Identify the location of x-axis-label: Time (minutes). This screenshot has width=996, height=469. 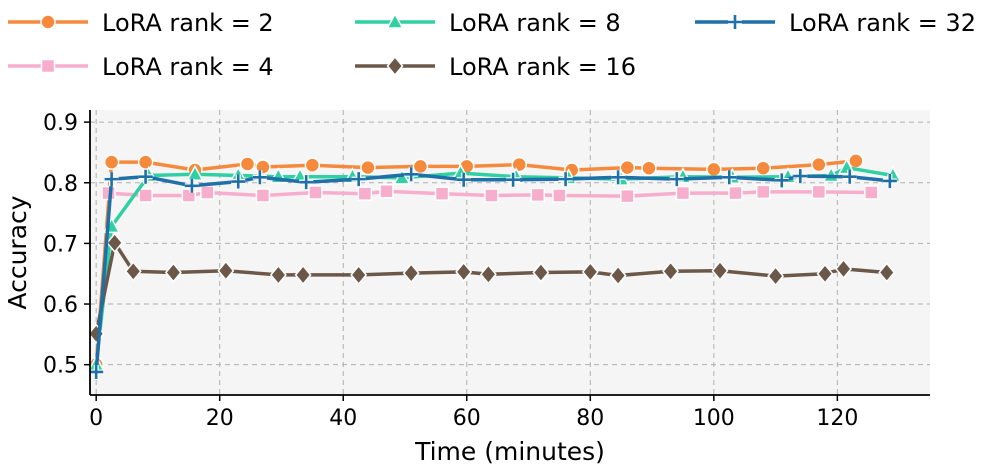
(509, 451).